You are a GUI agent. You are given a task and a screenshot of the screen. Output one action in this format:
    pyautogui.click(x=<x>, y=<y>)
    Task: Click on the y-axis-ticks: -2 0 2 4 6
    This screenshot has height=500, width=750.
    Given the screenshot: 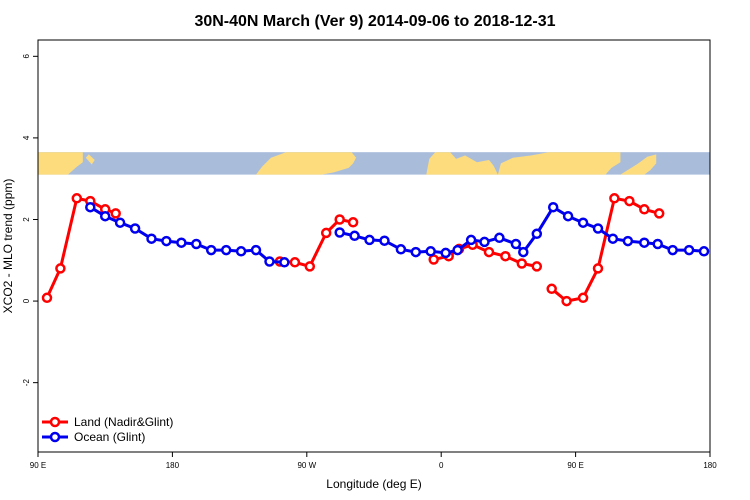 What is the action you would take?
    pyautogui.click(x=30, y=220)
    